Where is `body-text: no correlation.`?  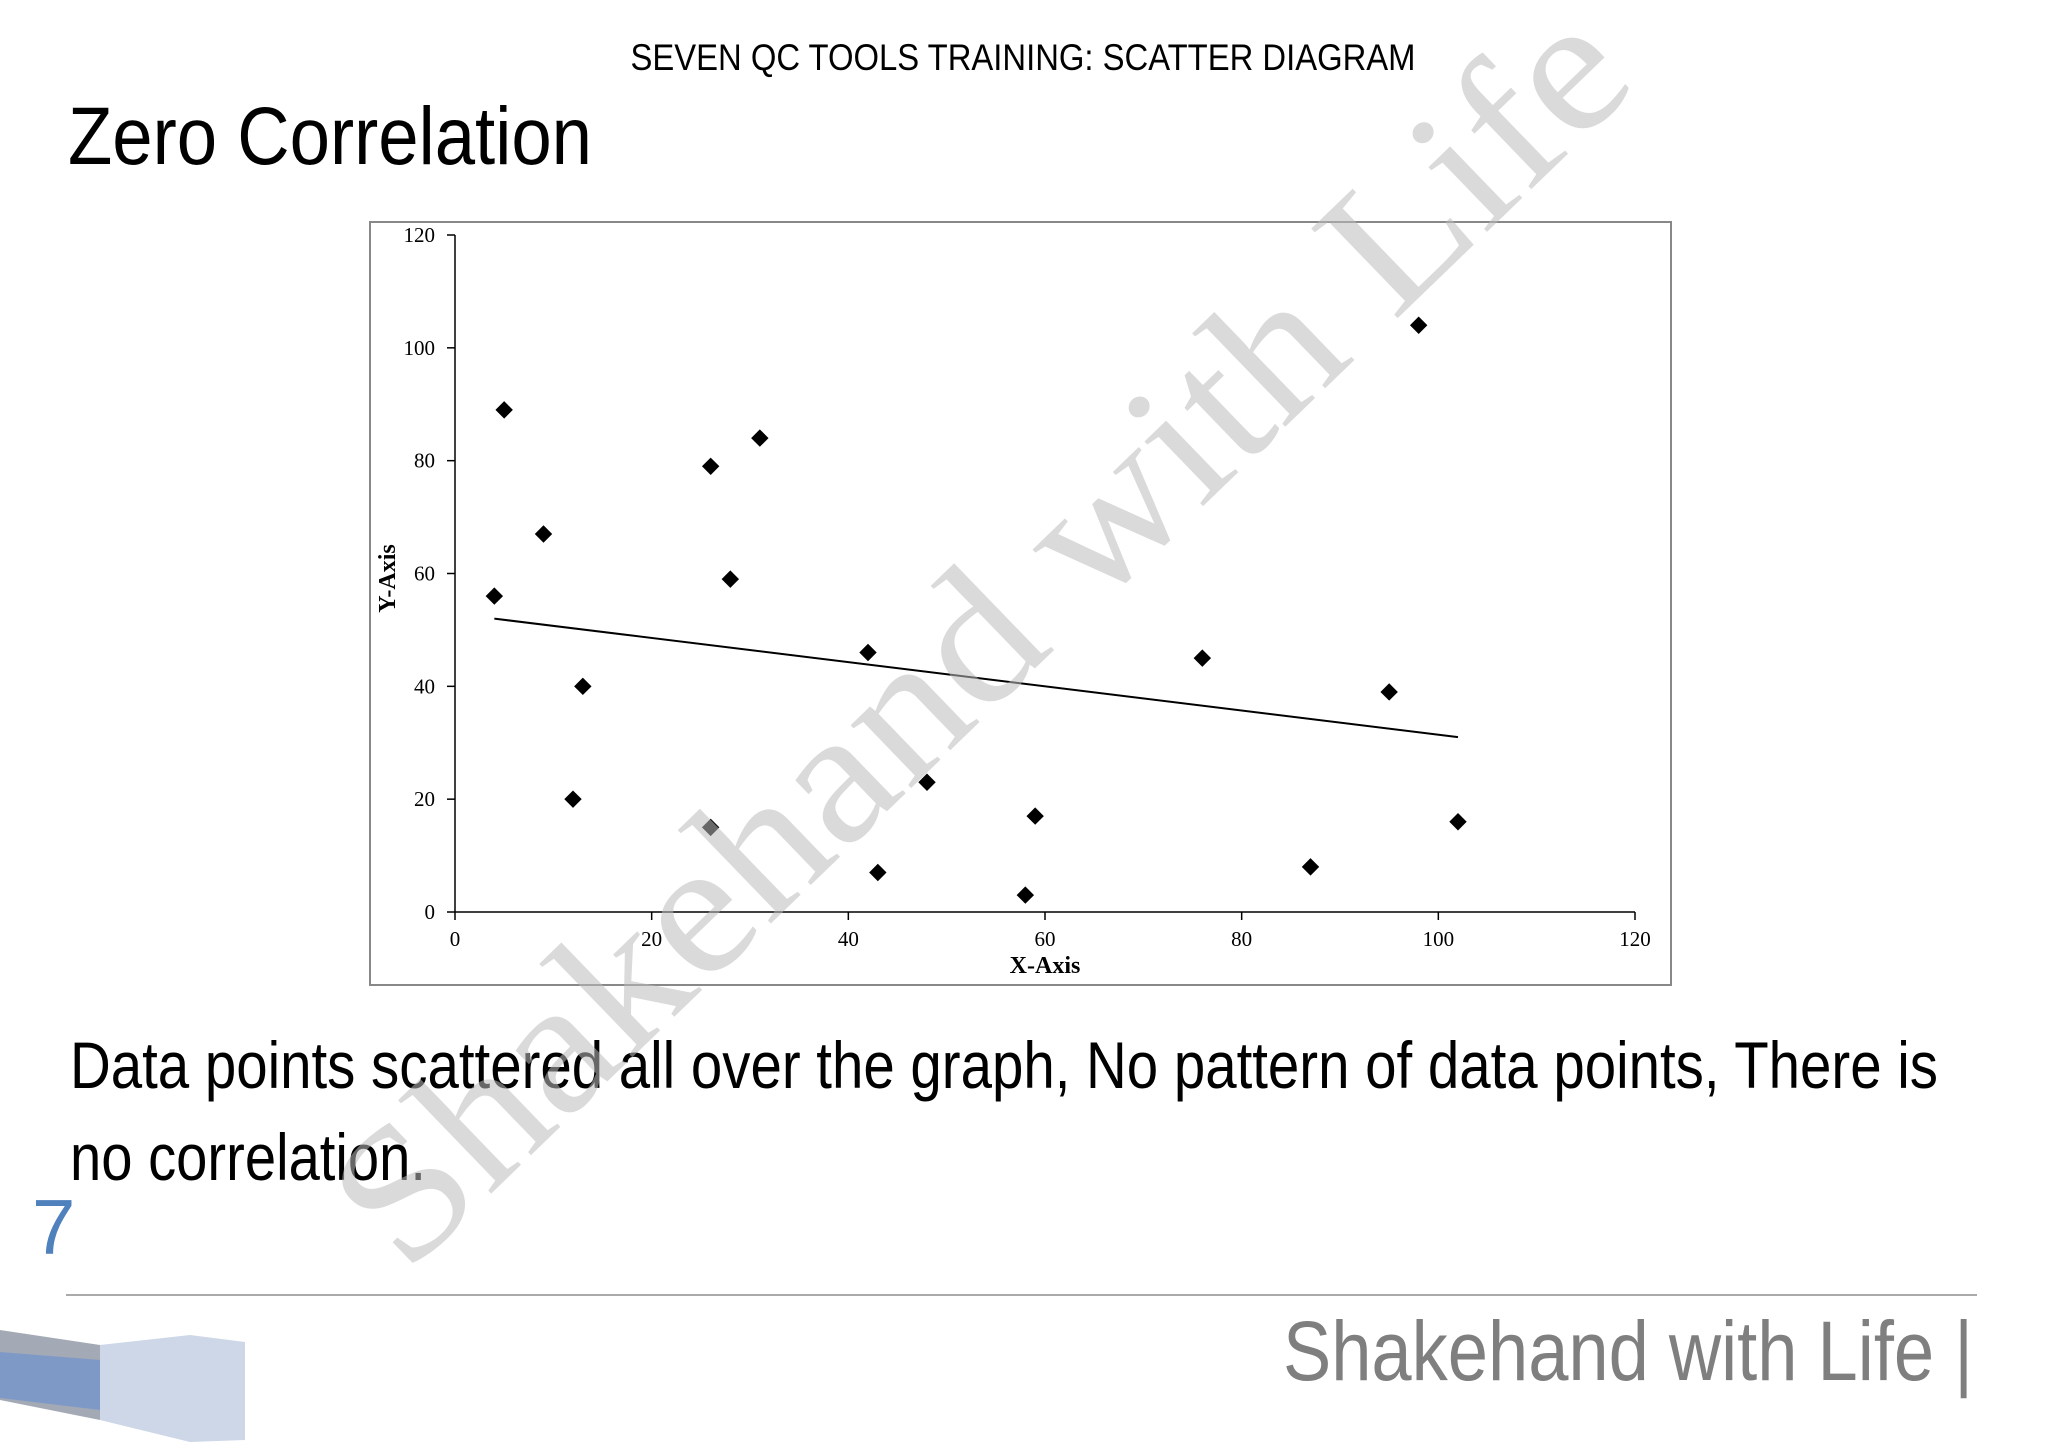 body-text: no correlation. is located at coordinates (248, 1157).